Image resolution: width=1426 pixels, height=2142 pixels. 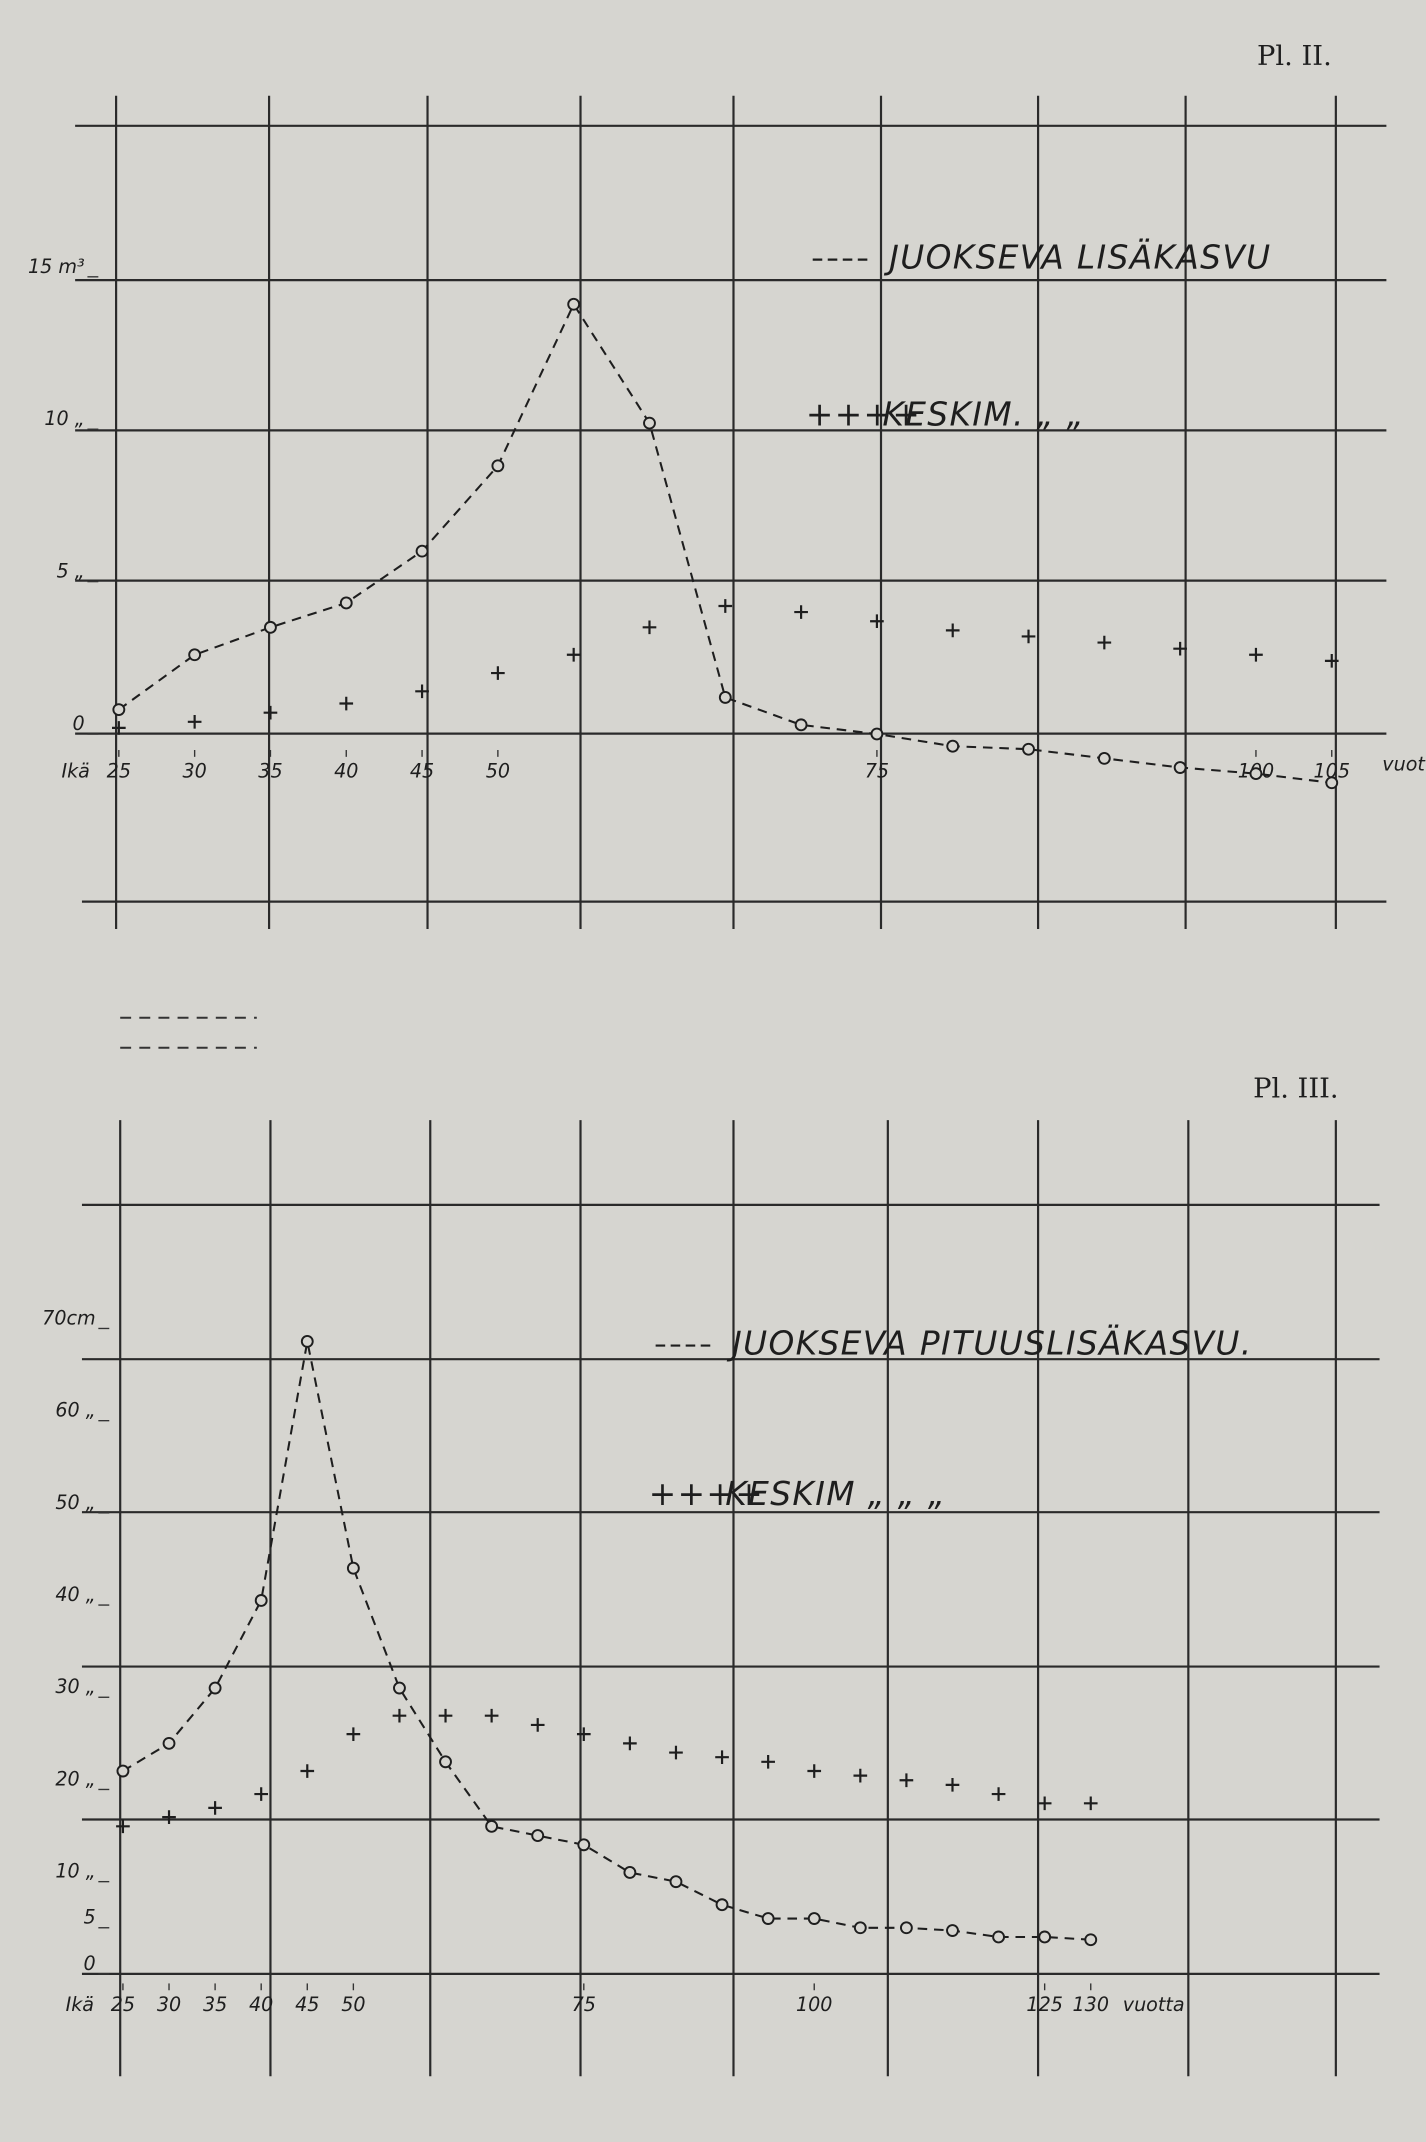 I want to click on x-tick-label: 125, so click(x=1044, y=2004).